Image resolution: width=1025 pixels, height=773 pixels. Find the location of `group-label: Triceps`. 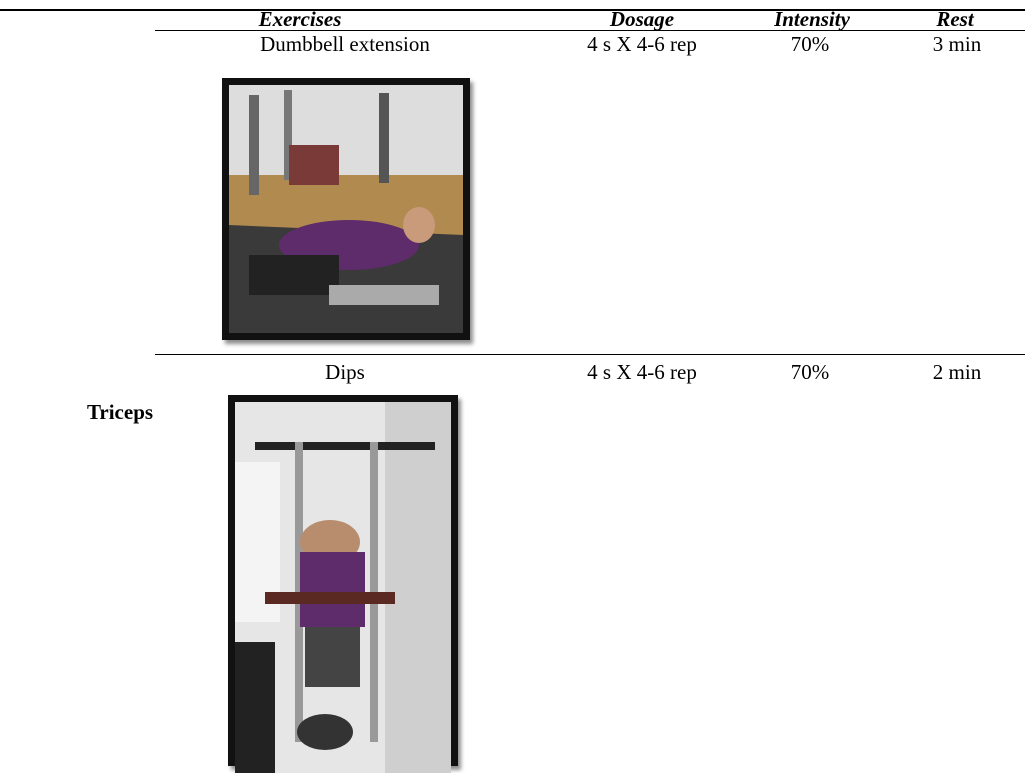

group-label: Triceps is located at coordinates (120, 412).